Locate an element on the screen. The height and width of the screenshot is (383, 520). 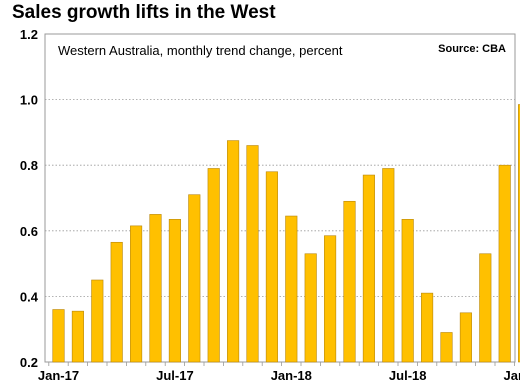
y-axis-ticks: 0.2 0.4 0.6 0.8 1.0 1.2 is located at coordinates (29, 198).